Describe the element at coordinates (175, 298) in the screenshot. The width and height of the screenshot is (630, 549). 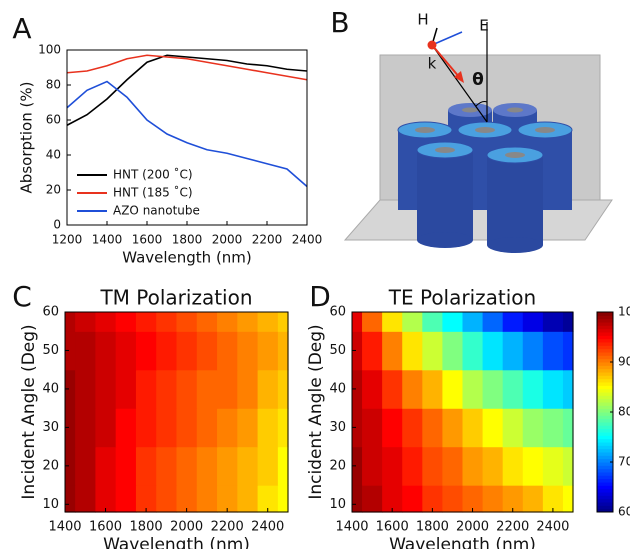
I see `chart-title: TM Polarization` at that location.